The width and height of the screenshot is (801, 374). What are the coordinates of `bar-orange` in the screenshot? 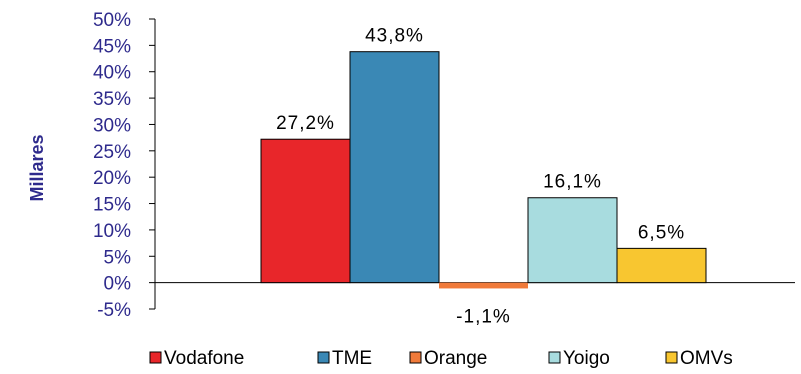 It's located at (483, 285).